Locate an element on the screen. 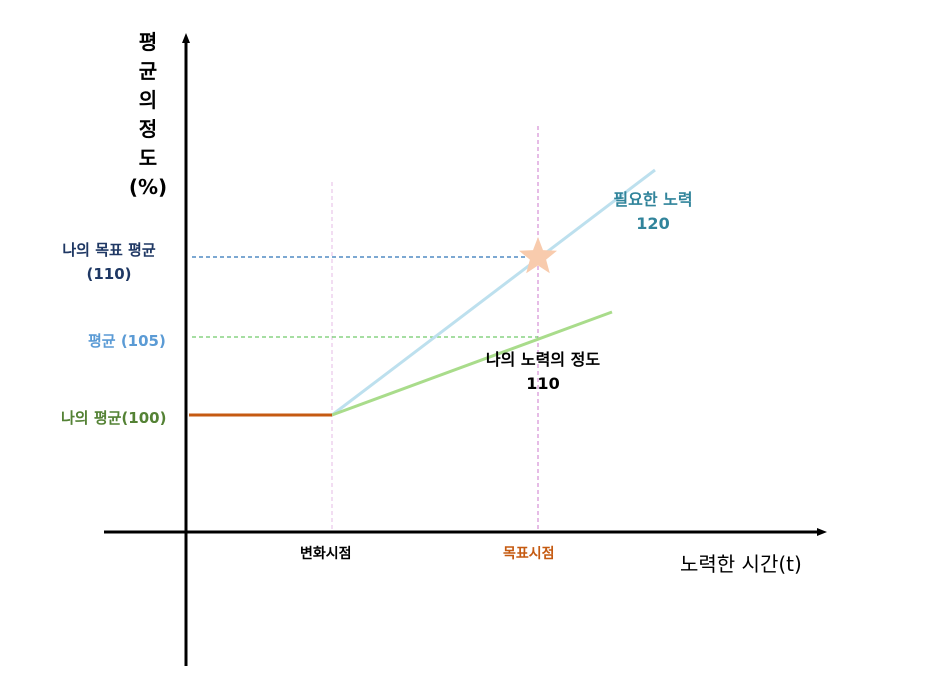  my-effort-label-line2: 110 is located at coordinates (543, 383).